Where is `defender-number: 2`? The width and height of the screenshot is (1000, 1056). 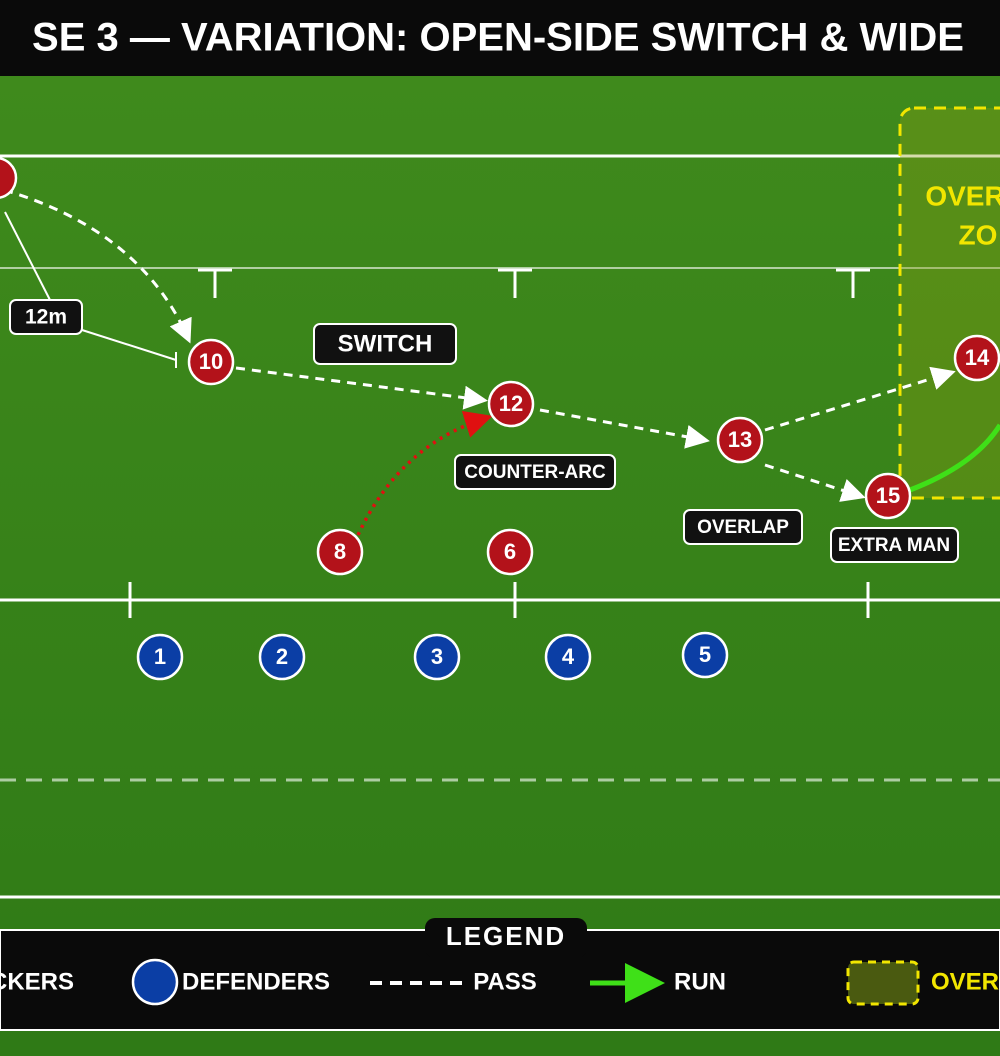 defender-number: 2 is located at coordinates (282, 656).